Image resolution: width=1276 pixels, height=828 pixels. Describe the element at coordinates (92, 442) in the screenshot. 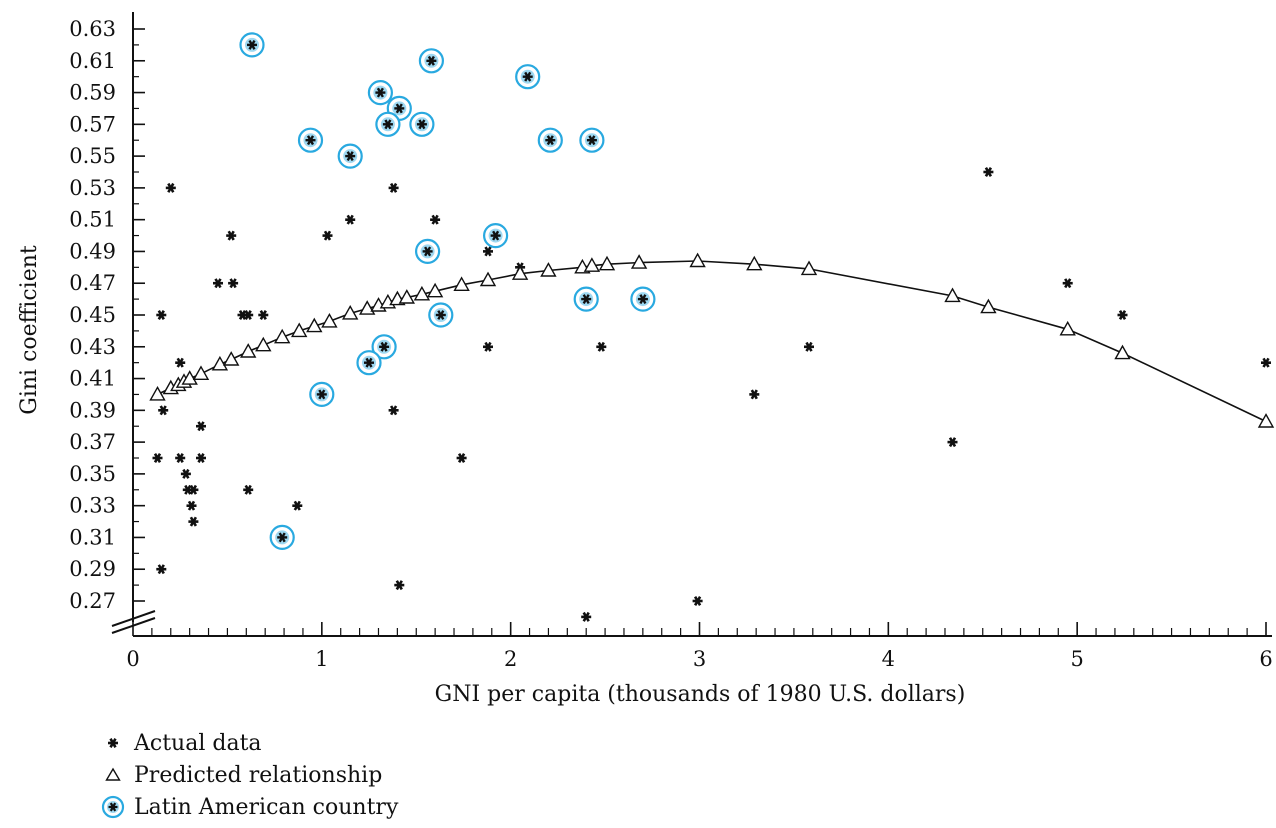

I see `y-tick-label: 0.37` at that location.